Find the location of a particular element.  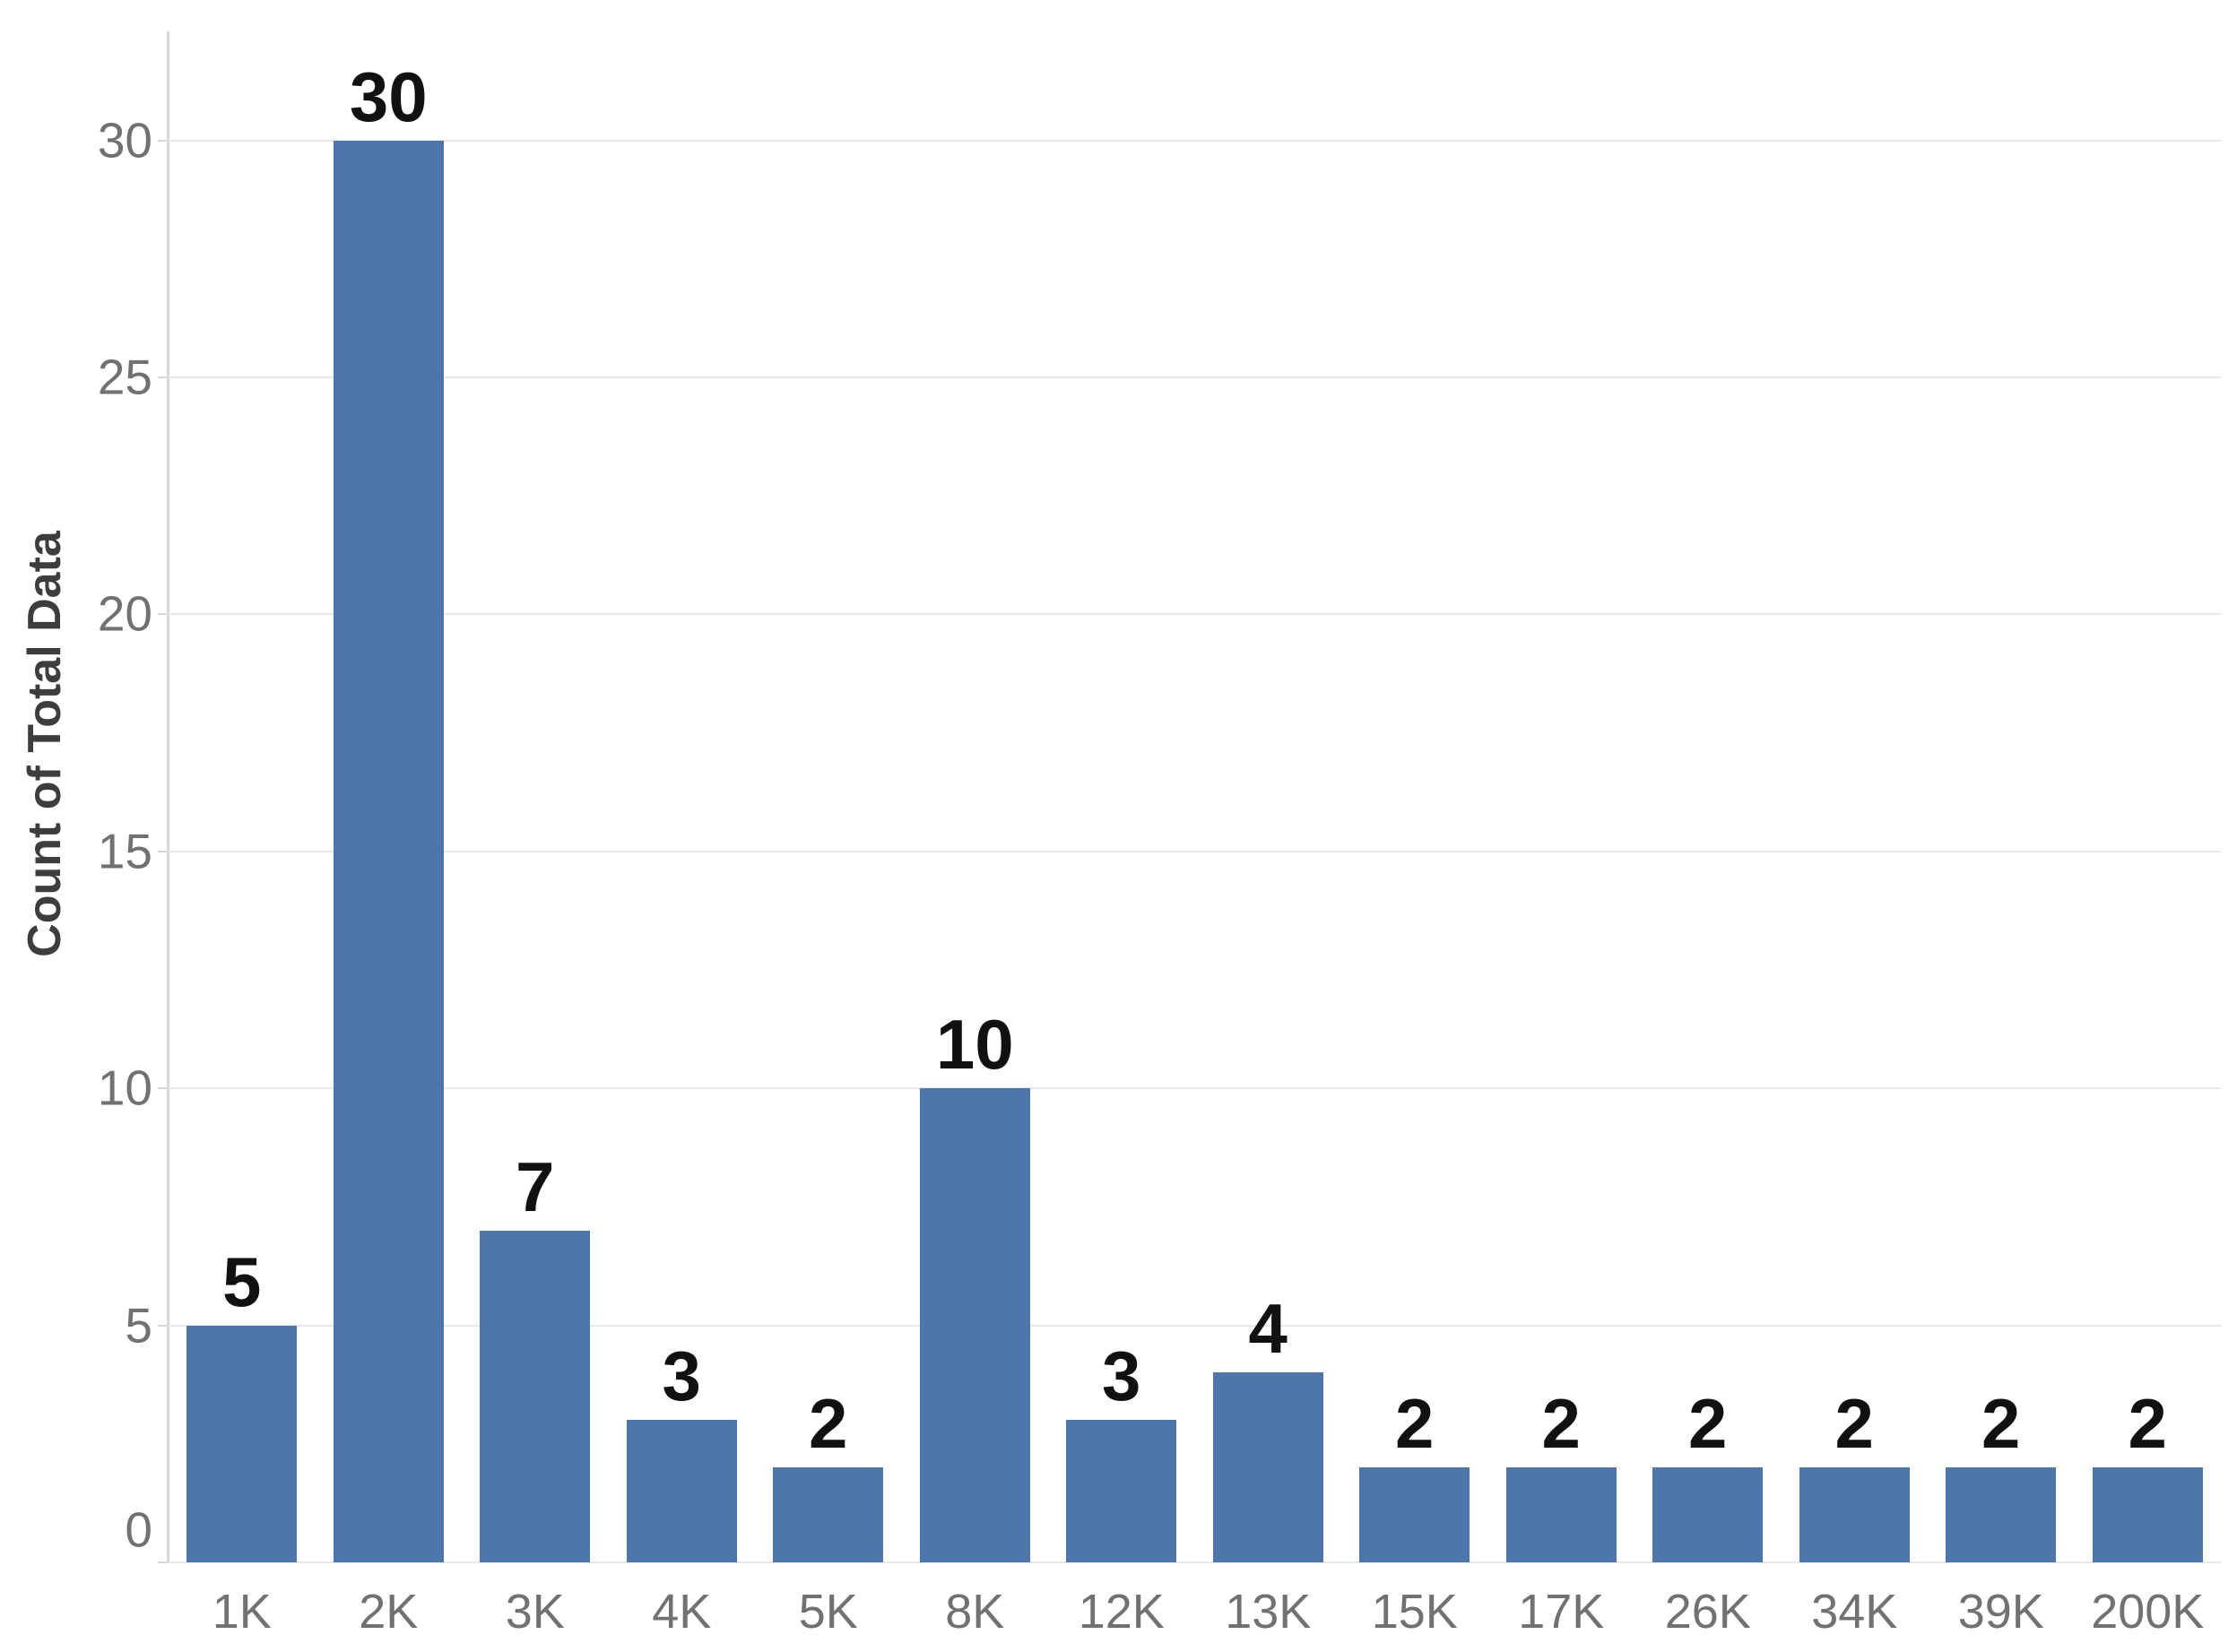

bar-8k is located at coordinates (975, 1325).